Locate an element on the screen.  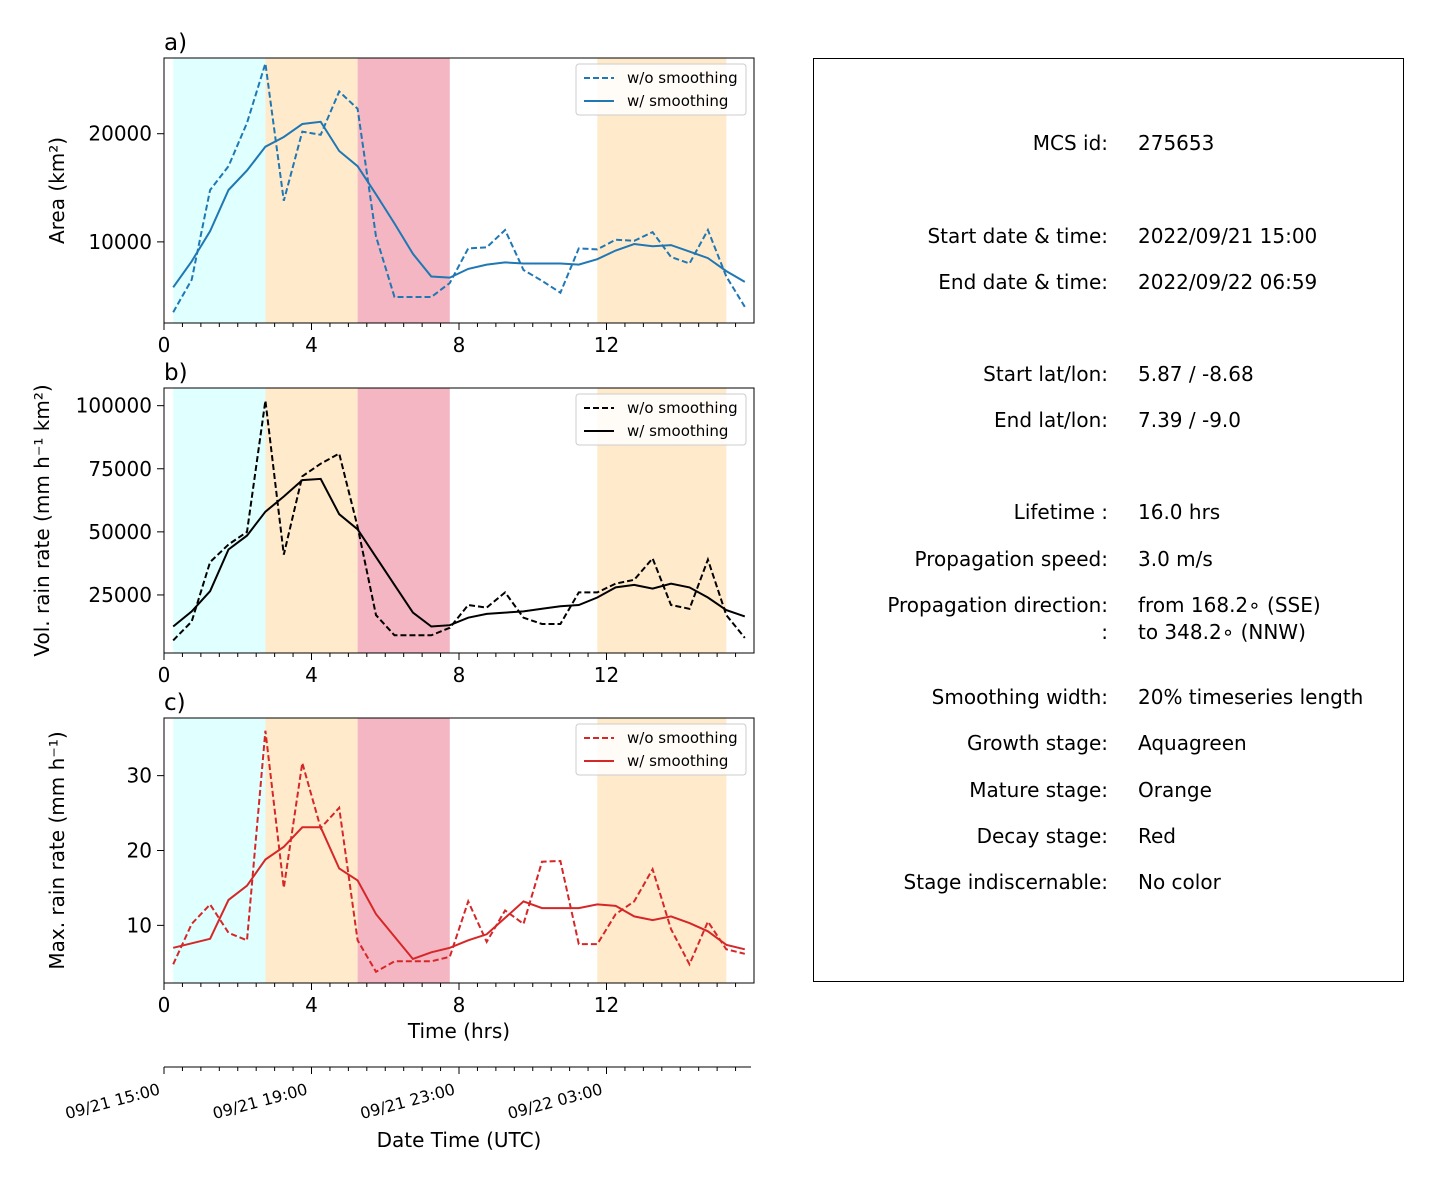
mcs-id-value: 275653 is located at coordinates (1176, 143).